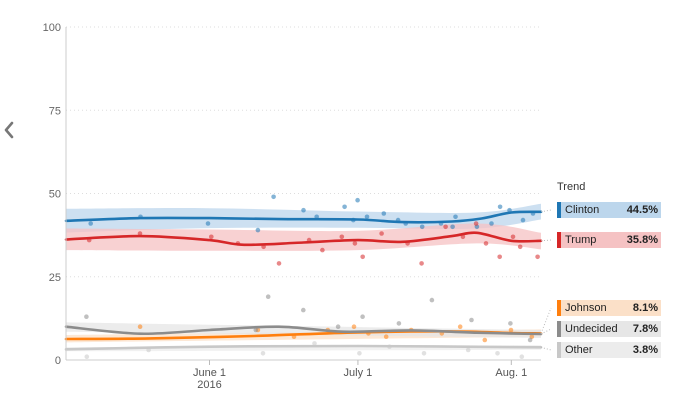 Image resolution: width=678 pixels, height=400 pixels. Describe the element at coordinates (55, 278) in the screenshot. I see `y-tick-label: 25` at that location.